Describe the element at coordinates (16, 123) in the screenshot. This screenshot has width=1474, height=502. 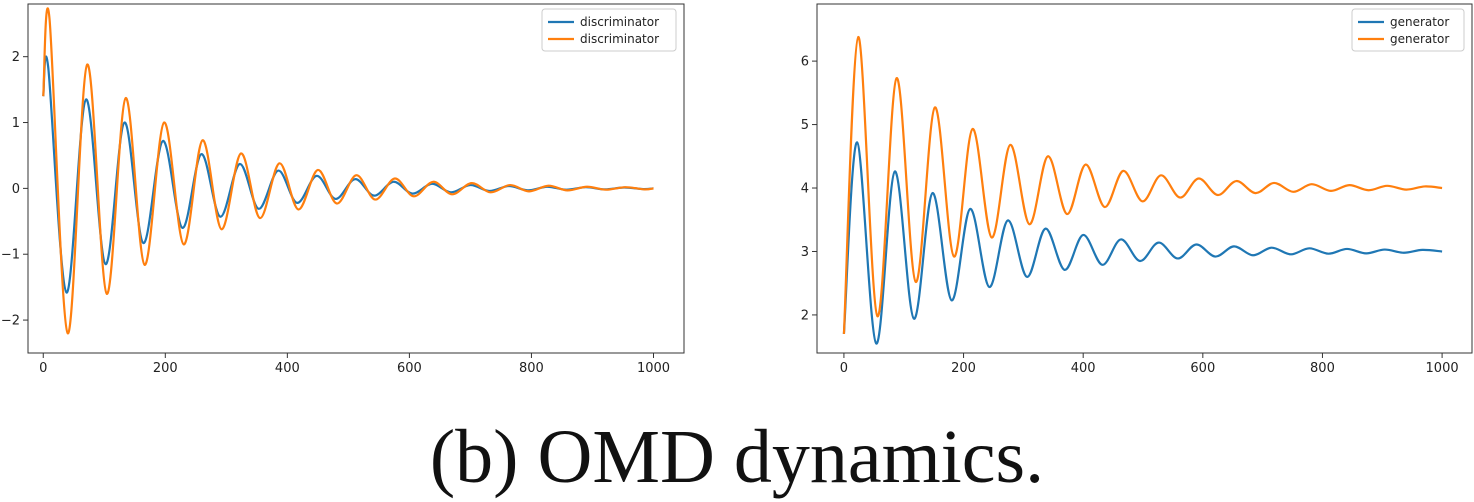
I see `y-tick-label: 1` at that location.